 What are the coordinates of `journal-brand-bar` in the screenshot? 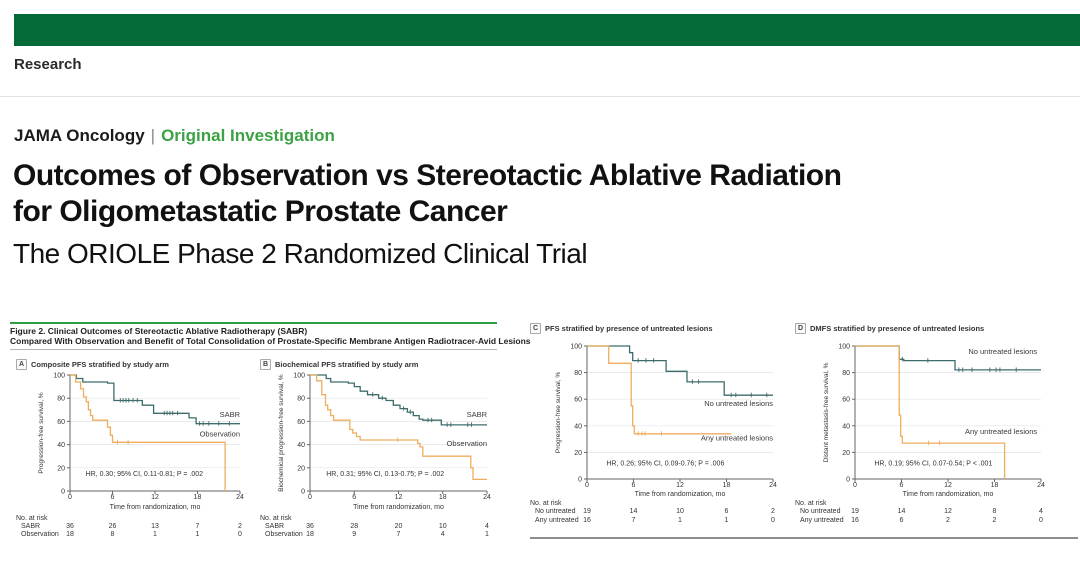 It's located at (547, 30).